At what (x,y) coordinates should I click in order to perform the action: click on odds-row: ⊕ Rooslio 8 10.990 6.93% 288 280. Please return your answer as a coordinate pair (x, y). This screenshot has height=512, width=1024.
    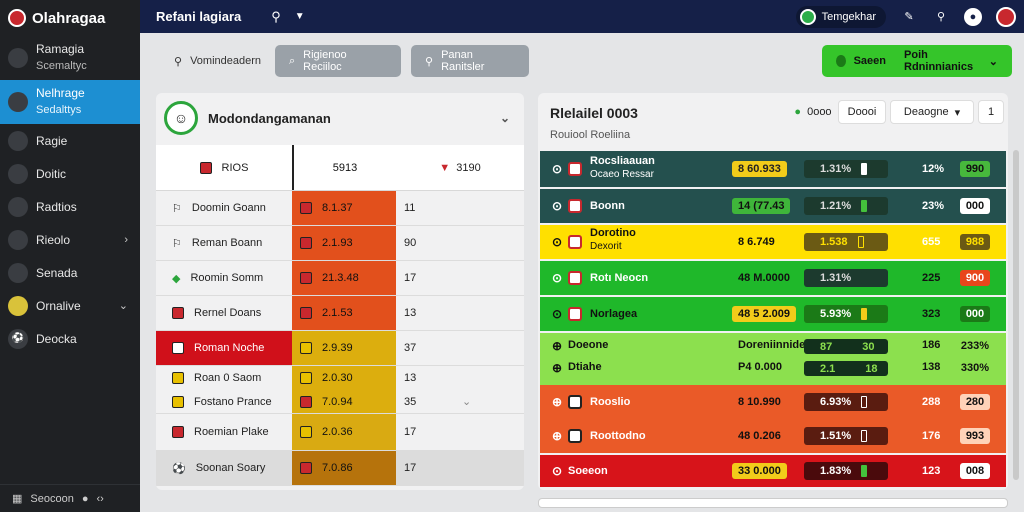
    Looking at the image, I should click on (773, 402).